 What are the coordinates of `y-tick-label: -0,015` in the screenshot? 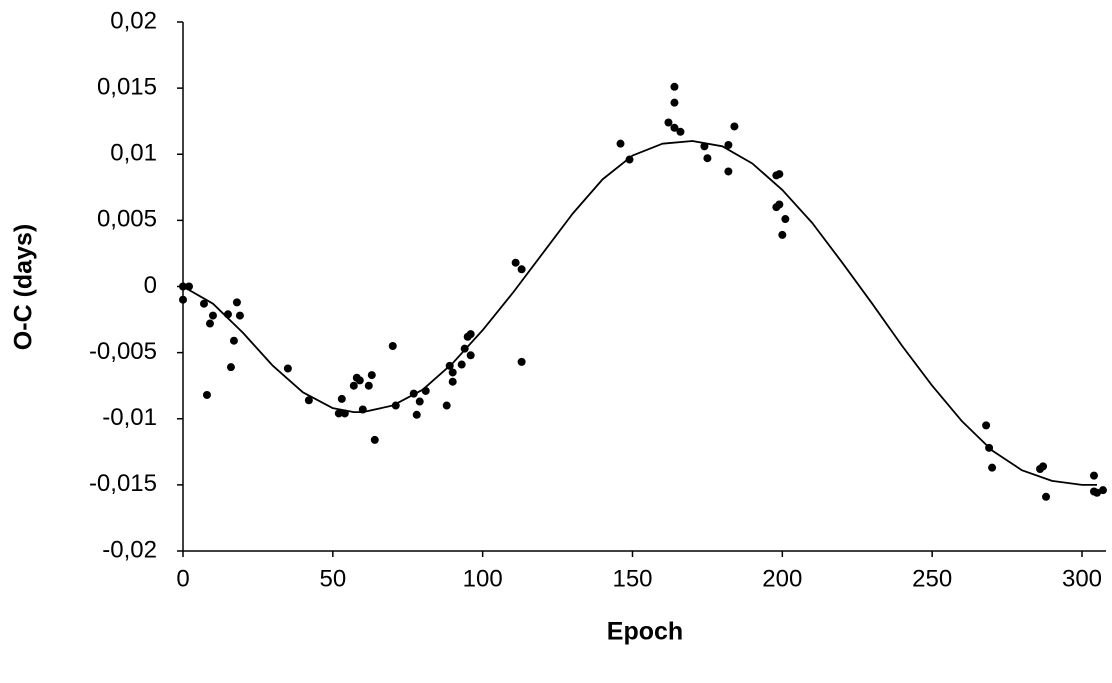 It's located at (123, 483).